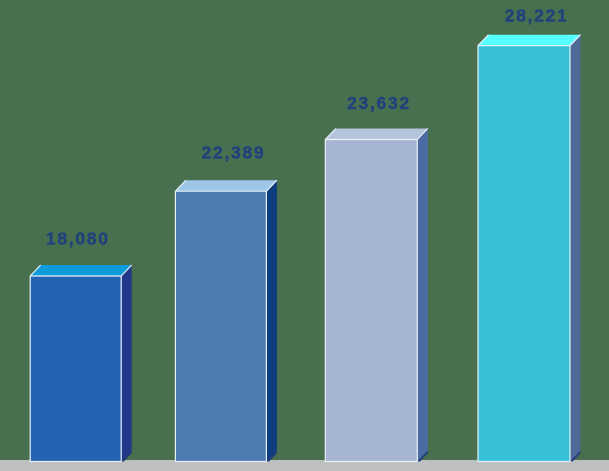  I want to click on svg-text: 28,221, so click(537, 16).